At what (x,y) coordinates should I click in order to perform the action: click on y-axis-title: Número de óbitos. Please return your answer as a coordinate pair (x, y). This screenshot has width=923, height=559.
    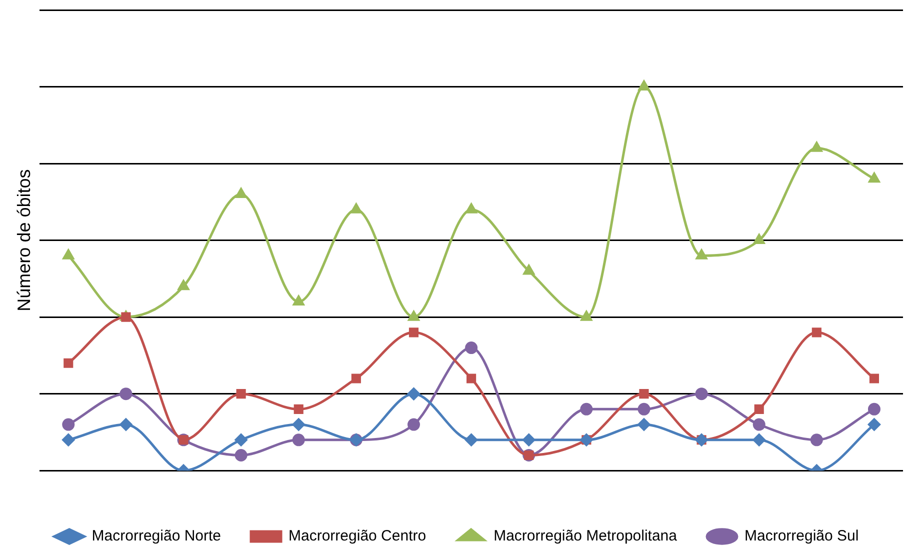
    Looking at the image, I should click on (24, 240).